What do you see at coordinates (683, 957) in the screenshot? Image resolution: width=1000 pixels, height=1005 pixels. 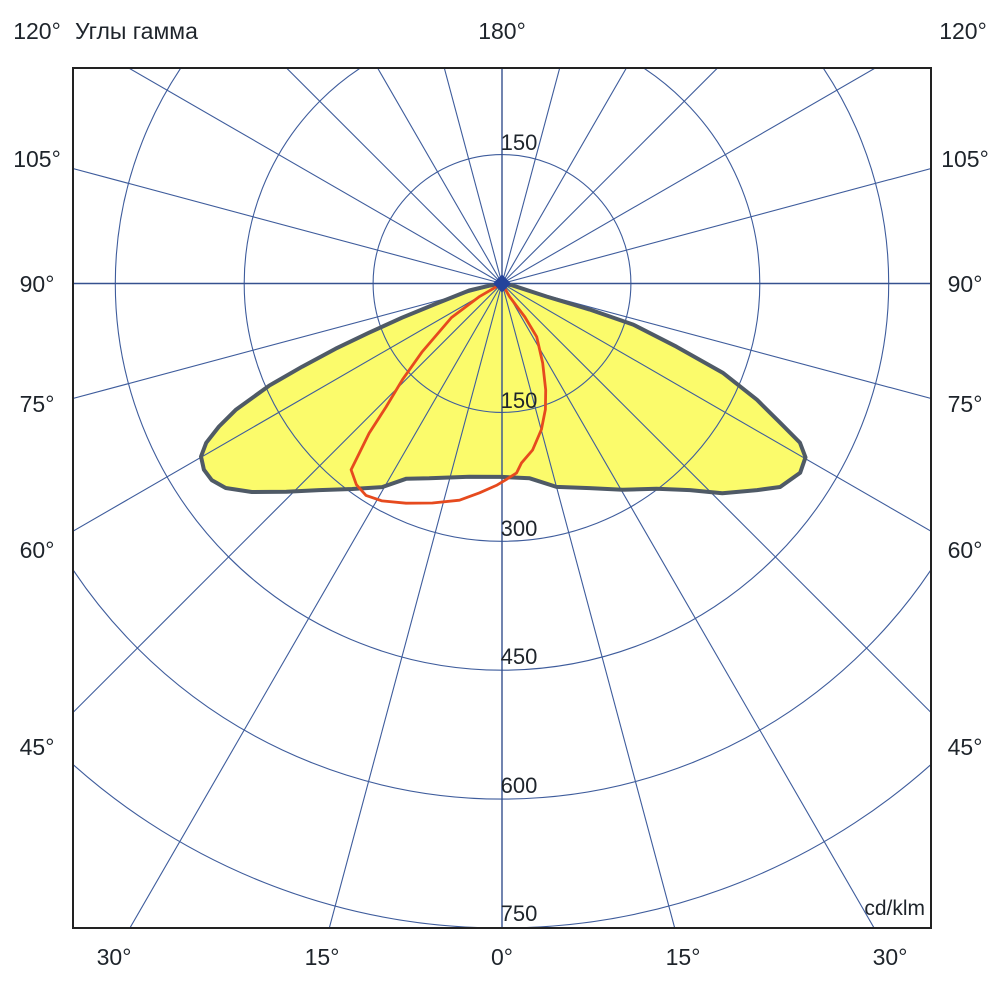 I see `gamma-angle-label-bottom-15R: 15°` at bounding box center [683, 957].